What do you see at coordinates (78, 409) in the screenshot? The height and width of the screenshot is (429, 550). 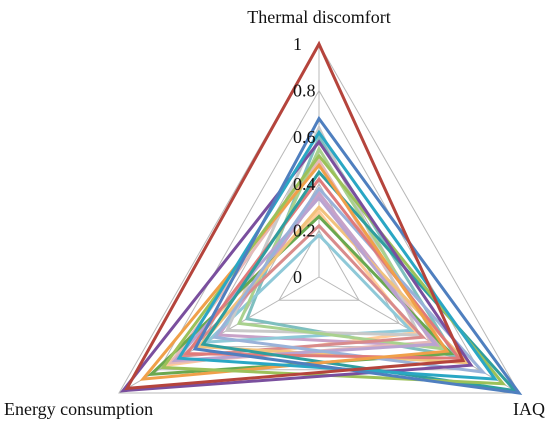 I see `axis-name-energy: Energy consumption` at bounding box center [78, 409].